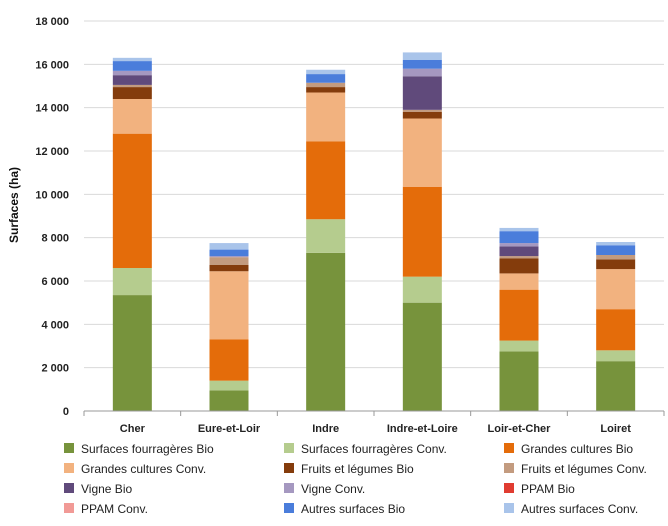  I want to click on y-tick-label: 2 000, so click(55, 369).